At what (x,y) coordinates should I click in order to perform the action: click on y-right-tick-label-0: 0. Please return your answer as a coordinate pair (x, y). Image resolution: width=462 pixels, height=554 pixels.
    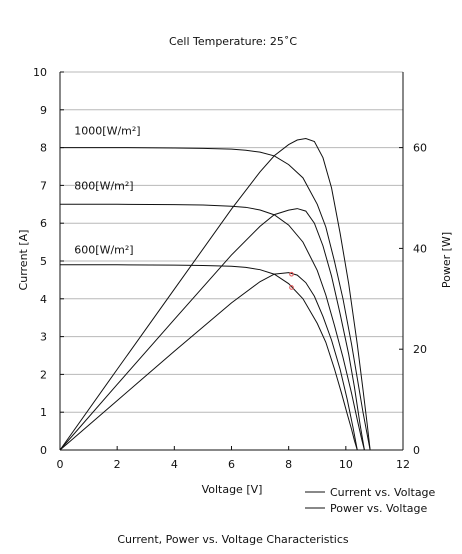
    Looking at the image, I should click on (416, 450).